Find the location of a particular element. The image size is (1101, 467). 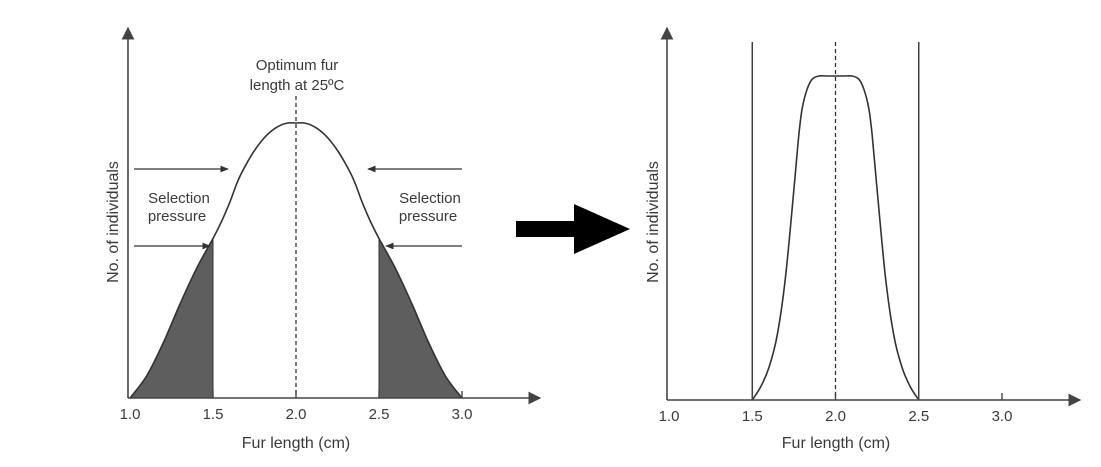

x-ticks-after: 1.0 1.5 2.0 2.5 3.0 is located at coordinates (836, 409).